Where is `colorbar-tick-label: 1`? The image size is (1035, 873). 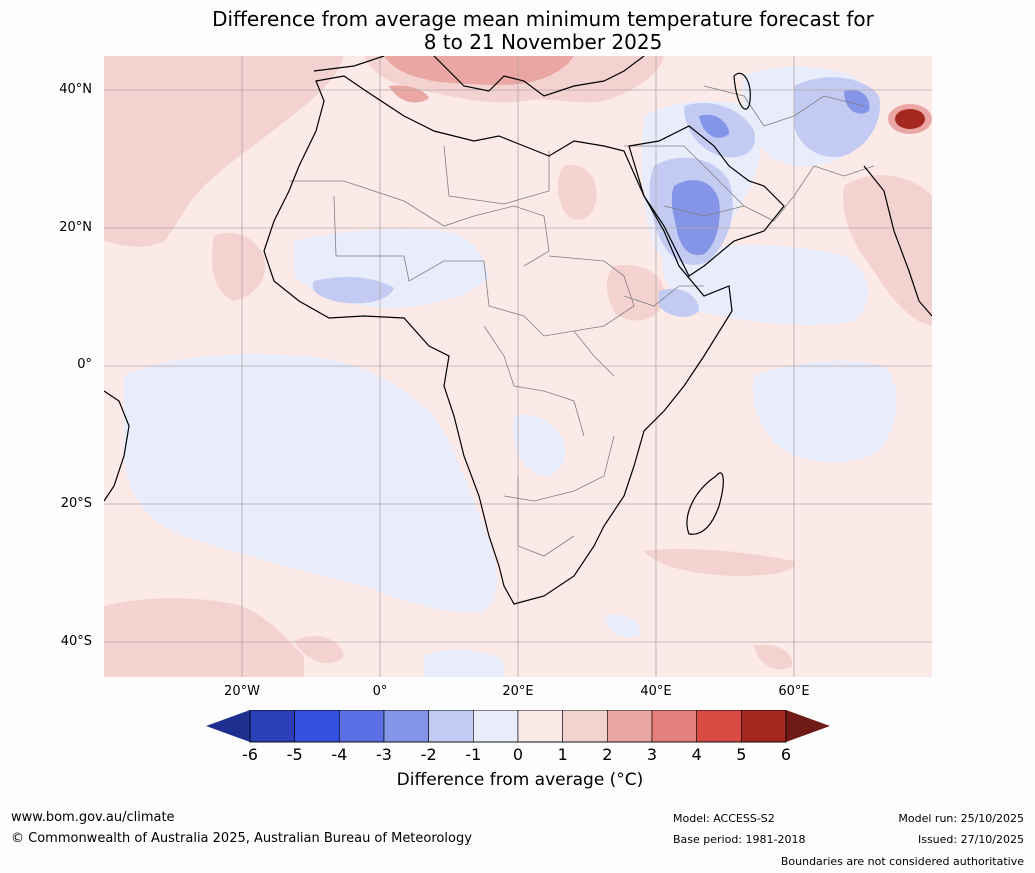 colorbar-tick-label: 1 is located at coordinates (562, 754).